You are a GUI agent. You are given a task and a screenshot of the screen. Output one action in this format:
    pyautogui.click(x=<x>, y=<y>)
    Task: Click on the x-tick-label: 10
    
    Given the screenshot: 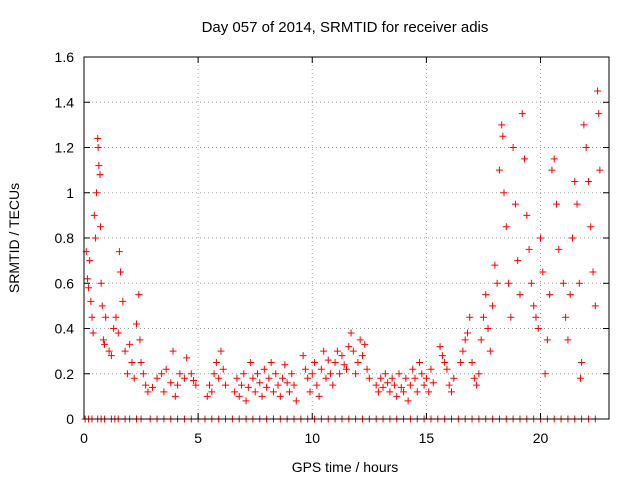 What is the action you would take?
    pyautogui.click(x=312, y=438)
    